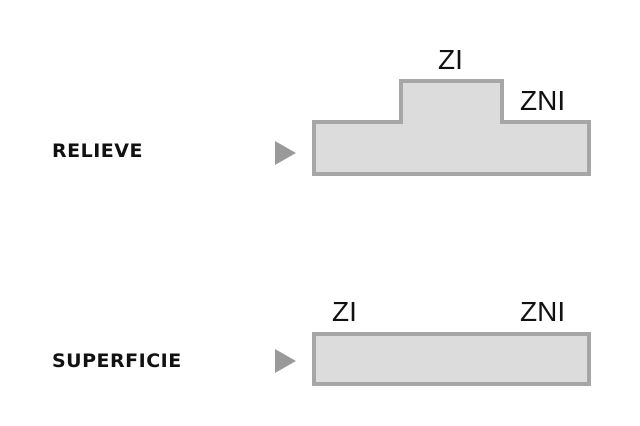  I want to click on superficie-label: SUPERFICIE, so click(117, 361).